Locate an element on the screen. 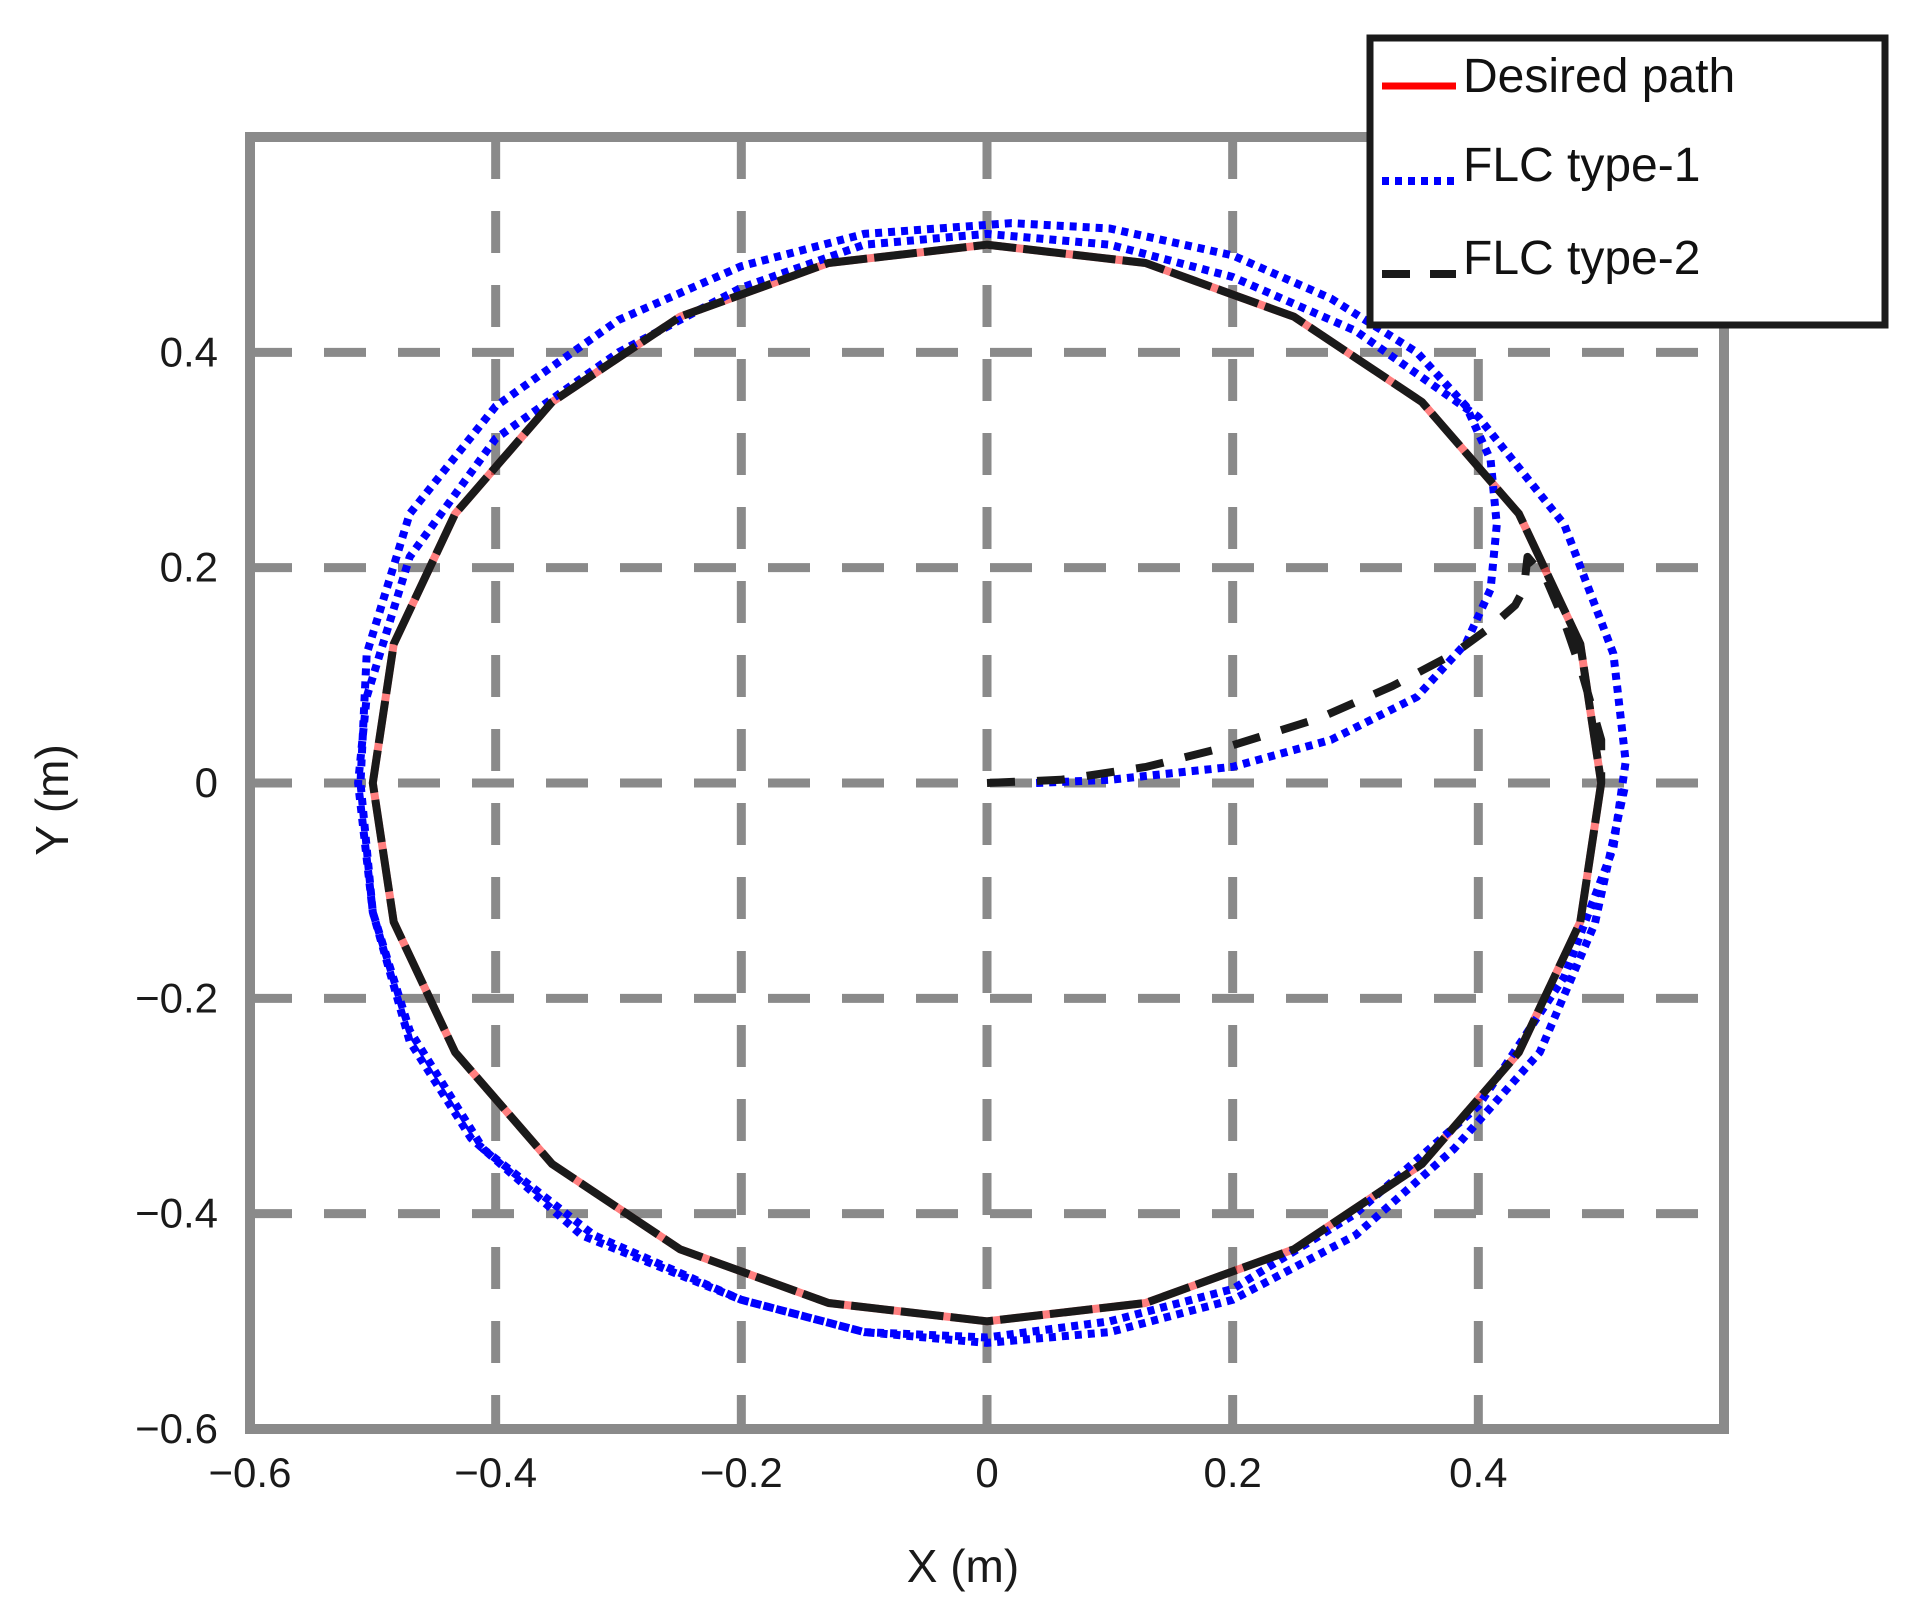  legend-label-desired-path: Desired path is located at coordinates (1599, 76).